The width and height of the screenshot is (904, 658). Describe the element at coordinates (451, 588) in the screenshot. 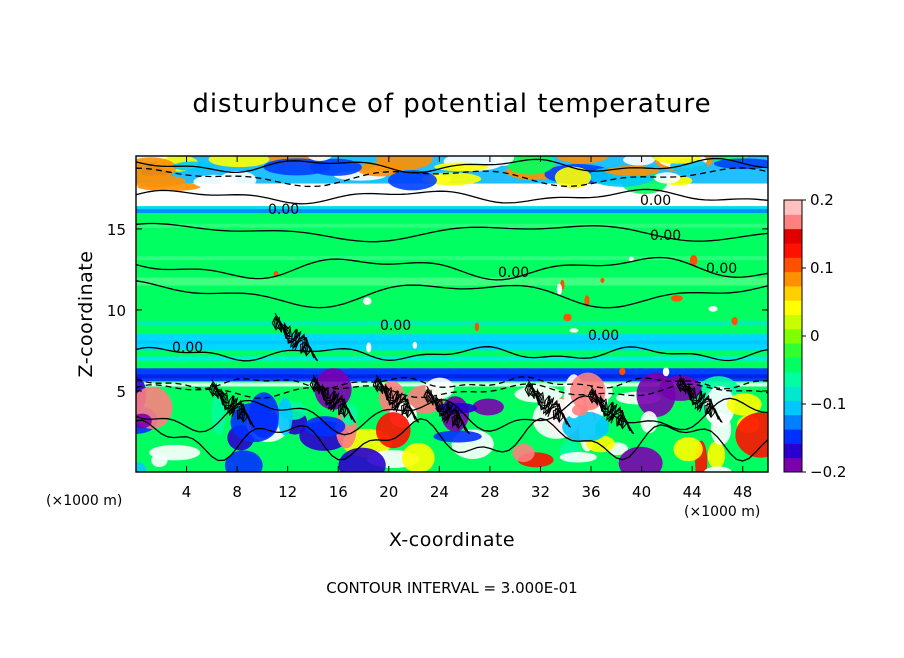

I see `contour-interval-note: CONTOUR INTERVAL = 3.000E-01` at that location.